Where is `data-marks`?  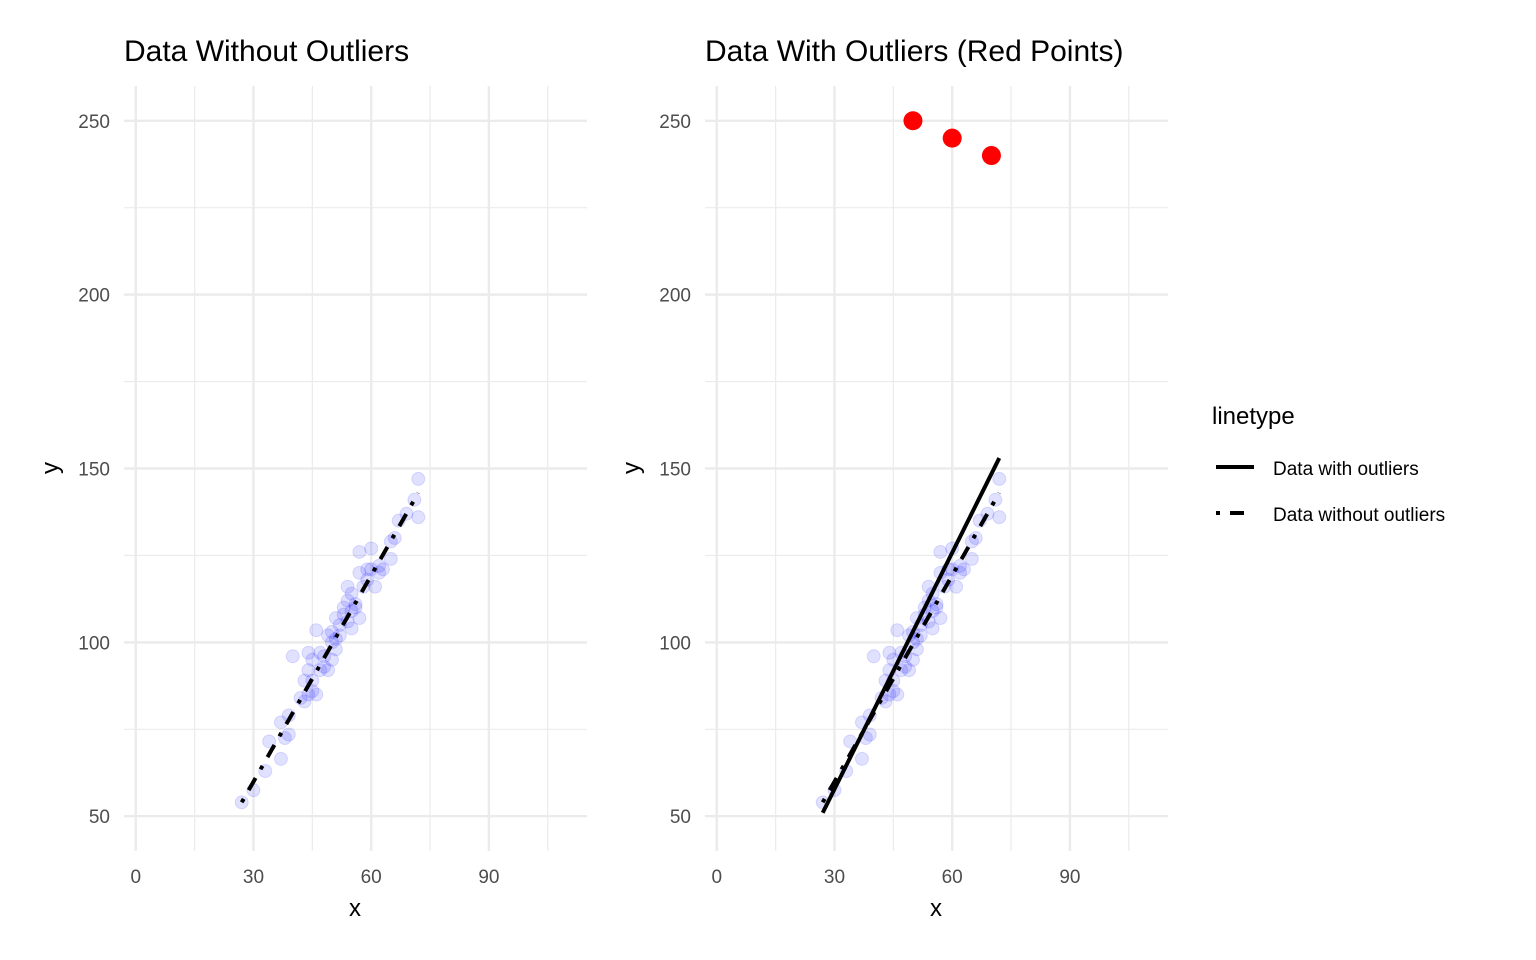 data-marks is located at coordinates (330, 640).